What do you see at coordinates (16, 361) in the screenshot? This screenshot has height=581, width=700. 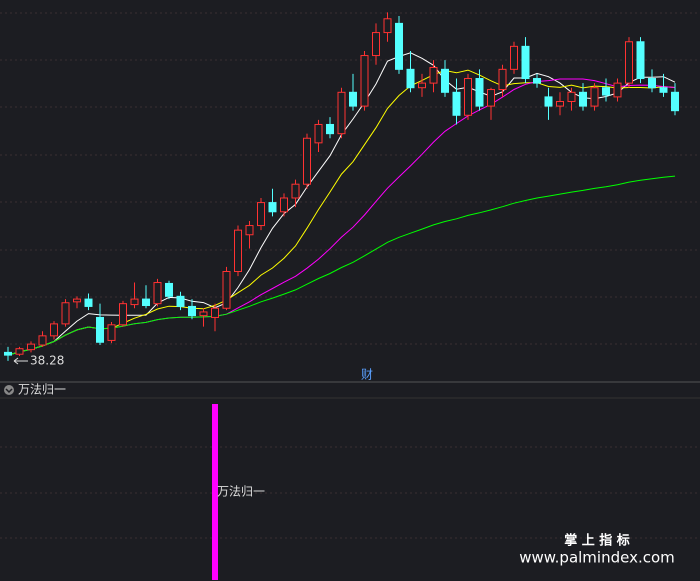 I see `low-arrow-head` at bounding box center [16, 361].